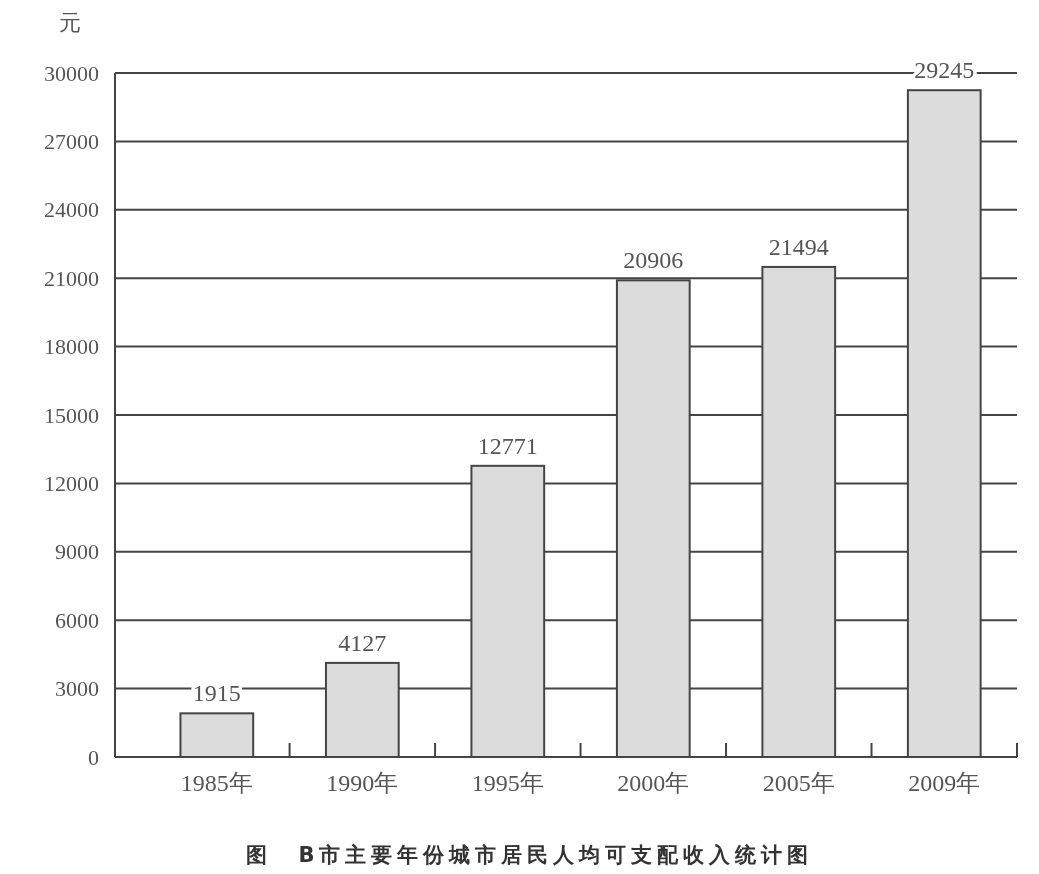 Image resolution: width=1039 pixels, height=874 pixels. I want to click on y-tick-label: 24000, so click(71, 210).